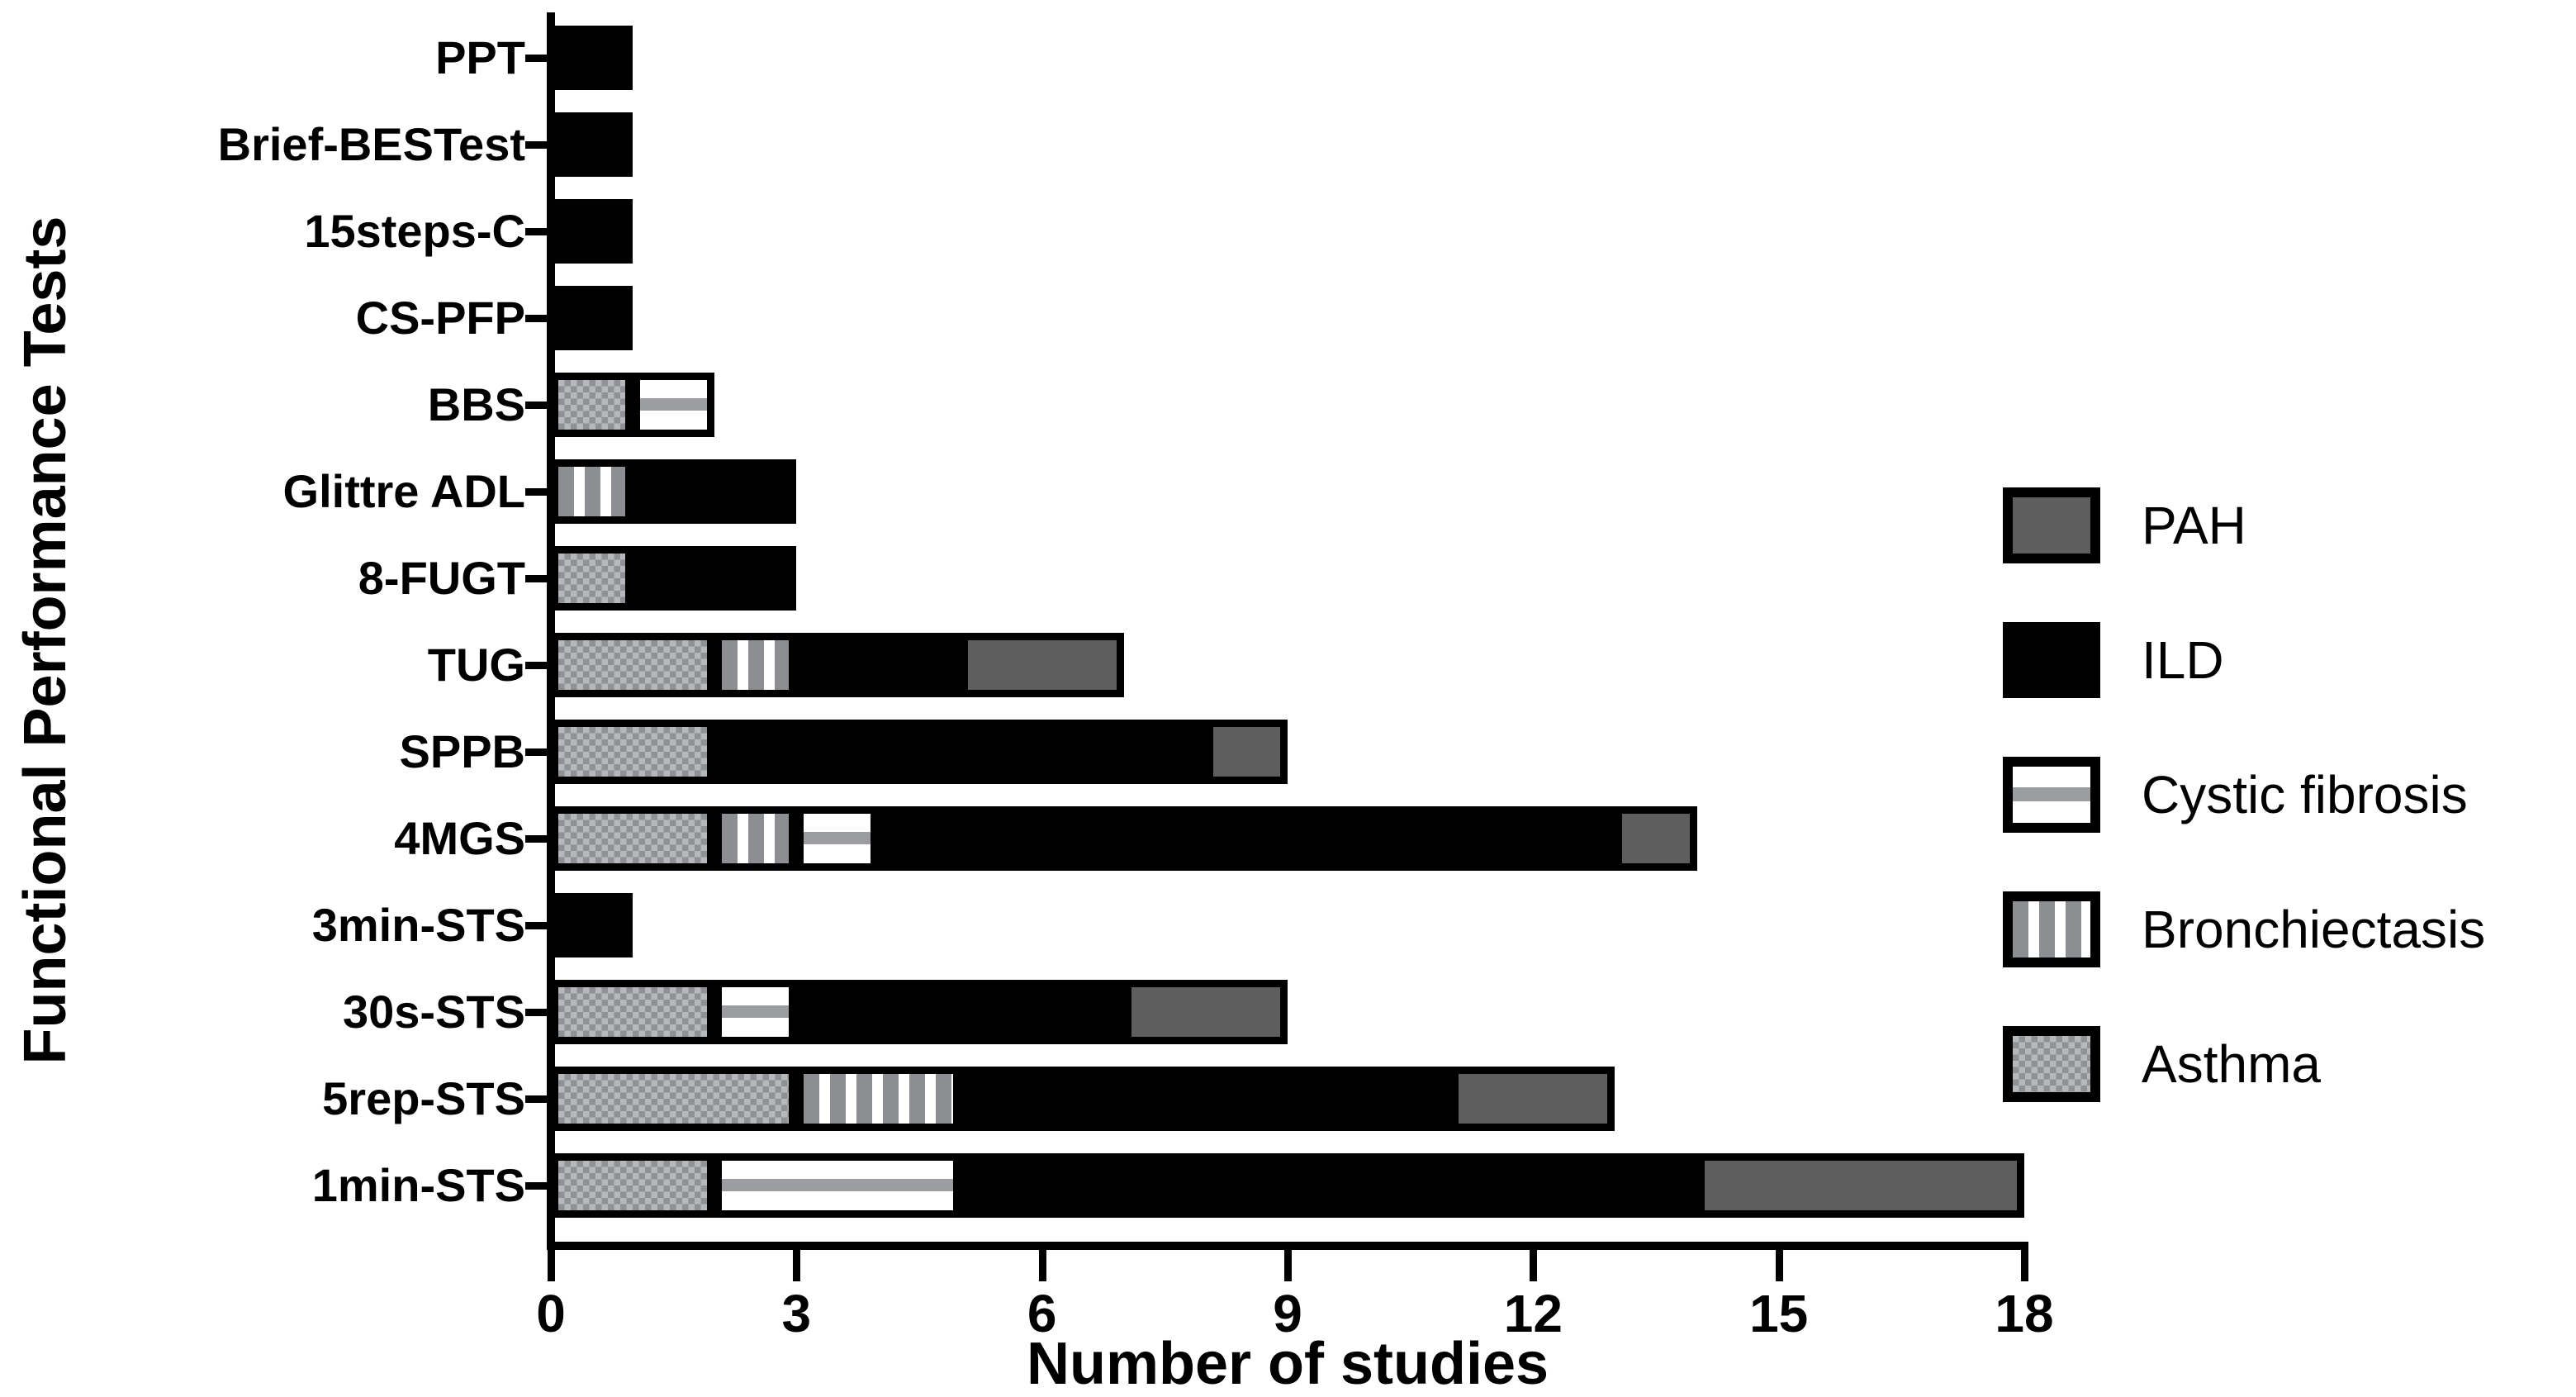 Image resolution: width=2576 pixels, height=1397 pixels. I want to click on x-axis-title: Number of studies, so click(1287, 1364).